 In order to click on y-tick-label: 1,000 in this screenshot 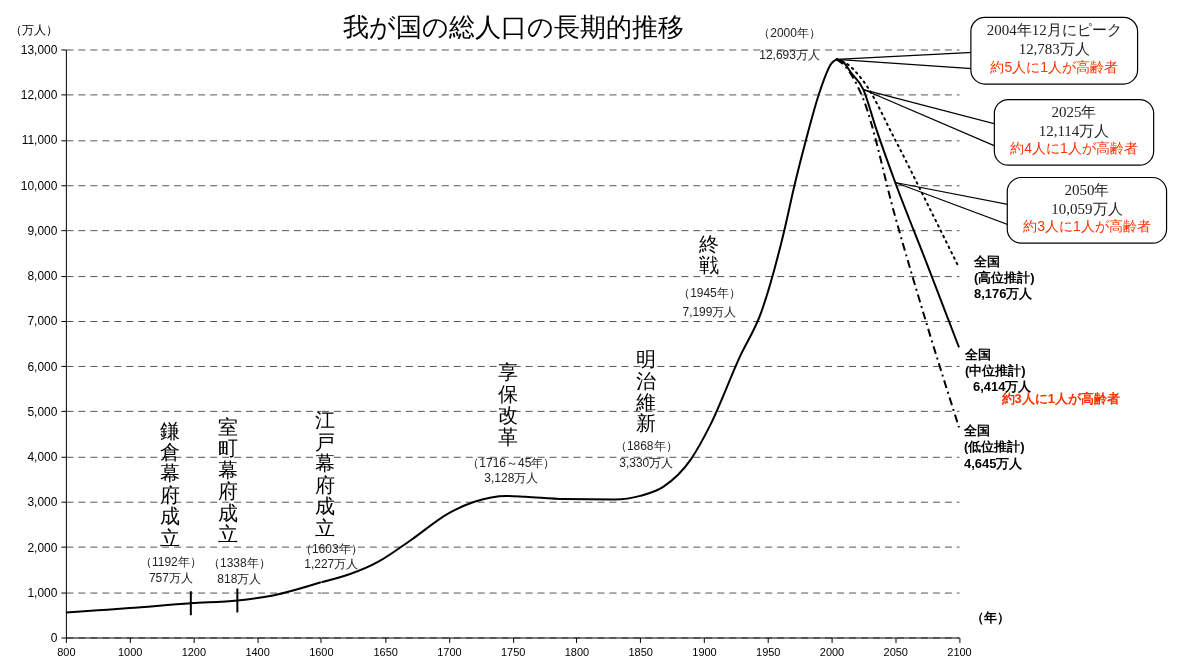, I will do `click(42, 592)`.